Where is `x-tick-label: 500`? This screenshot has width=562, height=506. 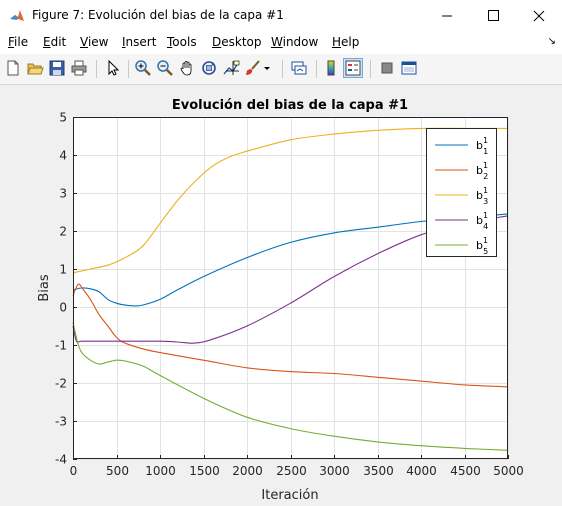
x-tick-label: 500 is located at coordinates (117, 471).